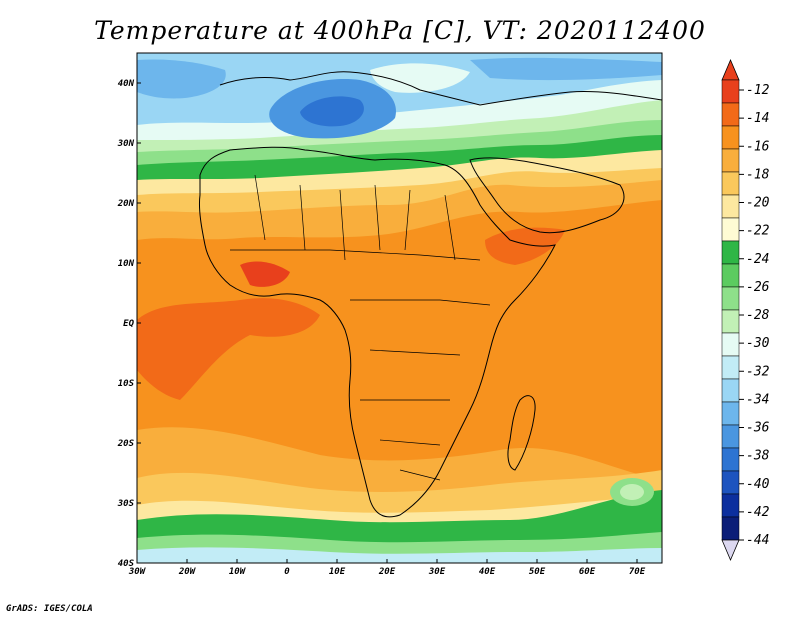 The height and width of the screenshot is (618, 800). What do you see at coordinates (126, 504) in the screenshot?
I see `lat-tick-label: 30S` at bounding box center [126, 504].